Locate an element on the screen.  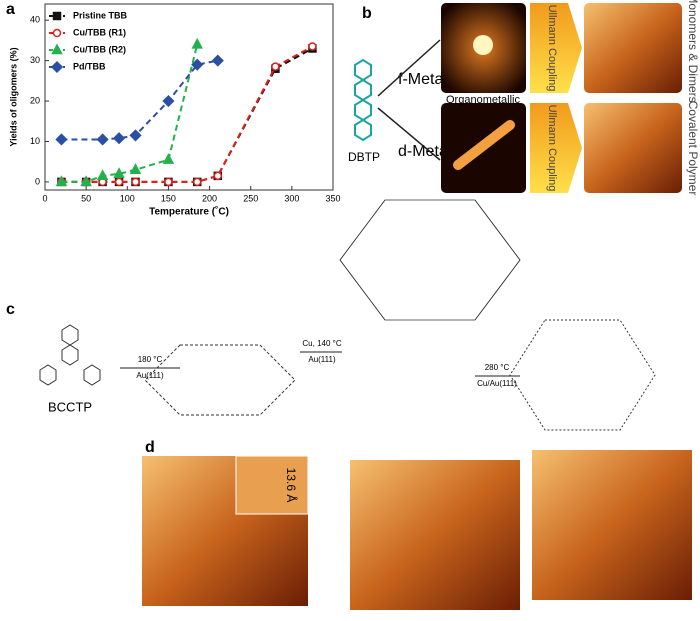
molecule-label: BCCTP is located at coordinates (70, 406).